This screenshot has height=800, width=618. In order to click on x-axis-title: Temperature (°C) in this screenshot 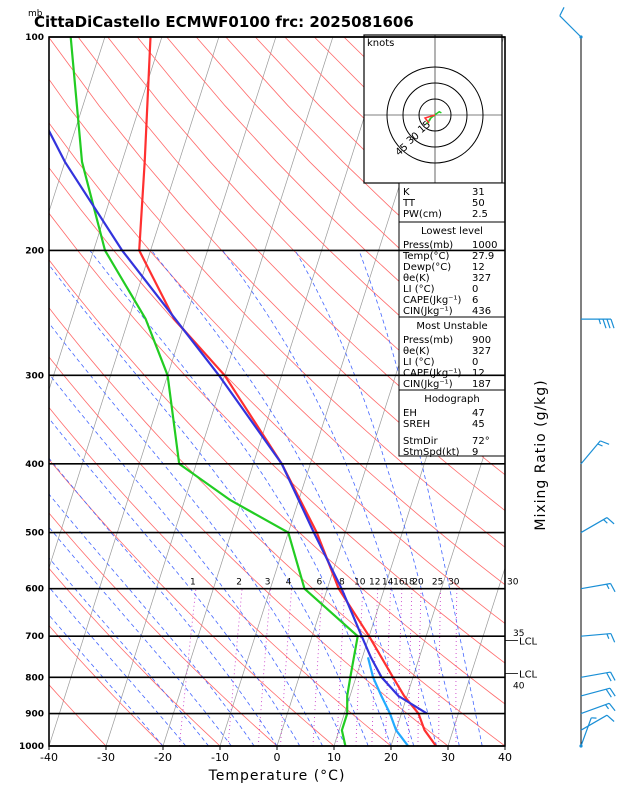, I will do `click(277, 776)`.